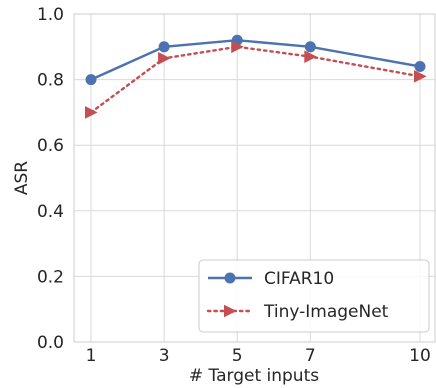  Describe the element at coordinates (50, 81) in the screenshot. I see `y-tick-label: 0.8` at that location.